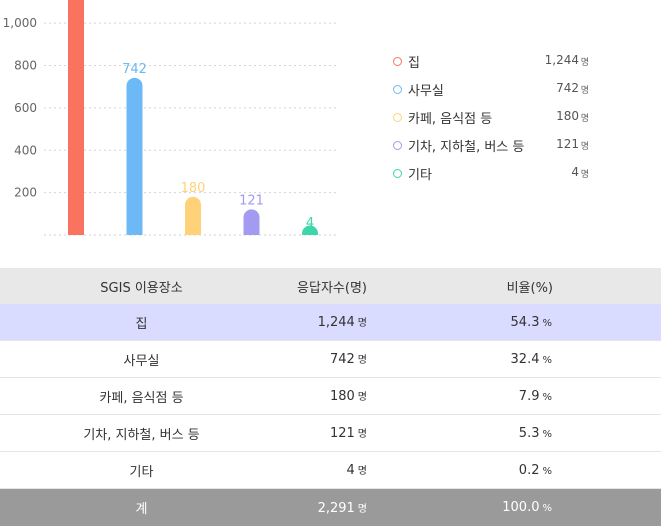 The image size is (661, 526). What do you see at coordinates (25, 108) in the screenshot?
I see `y-tick-label: 600` at bounding box center [25, 108].